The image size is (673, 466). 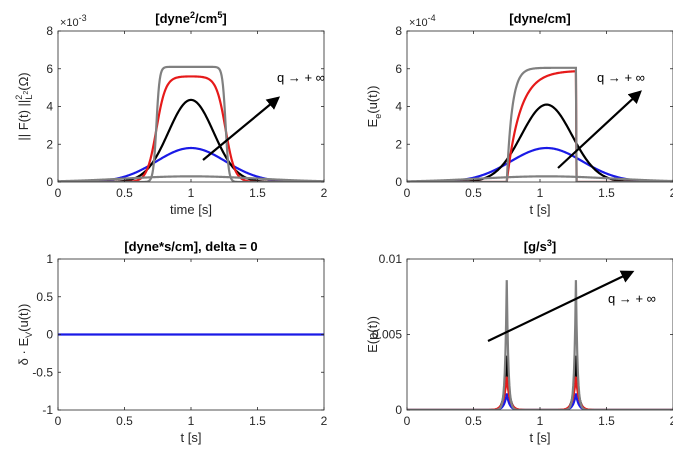 I want to click on chart-title: [dyne2/cm5], so click(x=190, y=18).